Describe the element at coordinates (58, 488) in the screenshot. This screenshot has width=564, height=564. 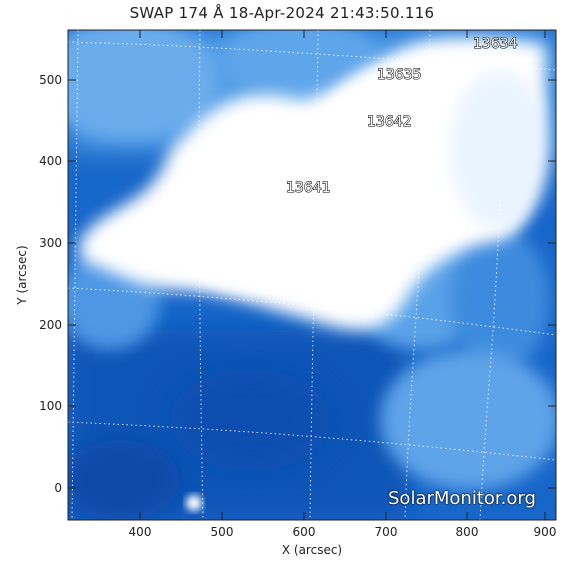
I see `y-tick-label: 0` at that location.